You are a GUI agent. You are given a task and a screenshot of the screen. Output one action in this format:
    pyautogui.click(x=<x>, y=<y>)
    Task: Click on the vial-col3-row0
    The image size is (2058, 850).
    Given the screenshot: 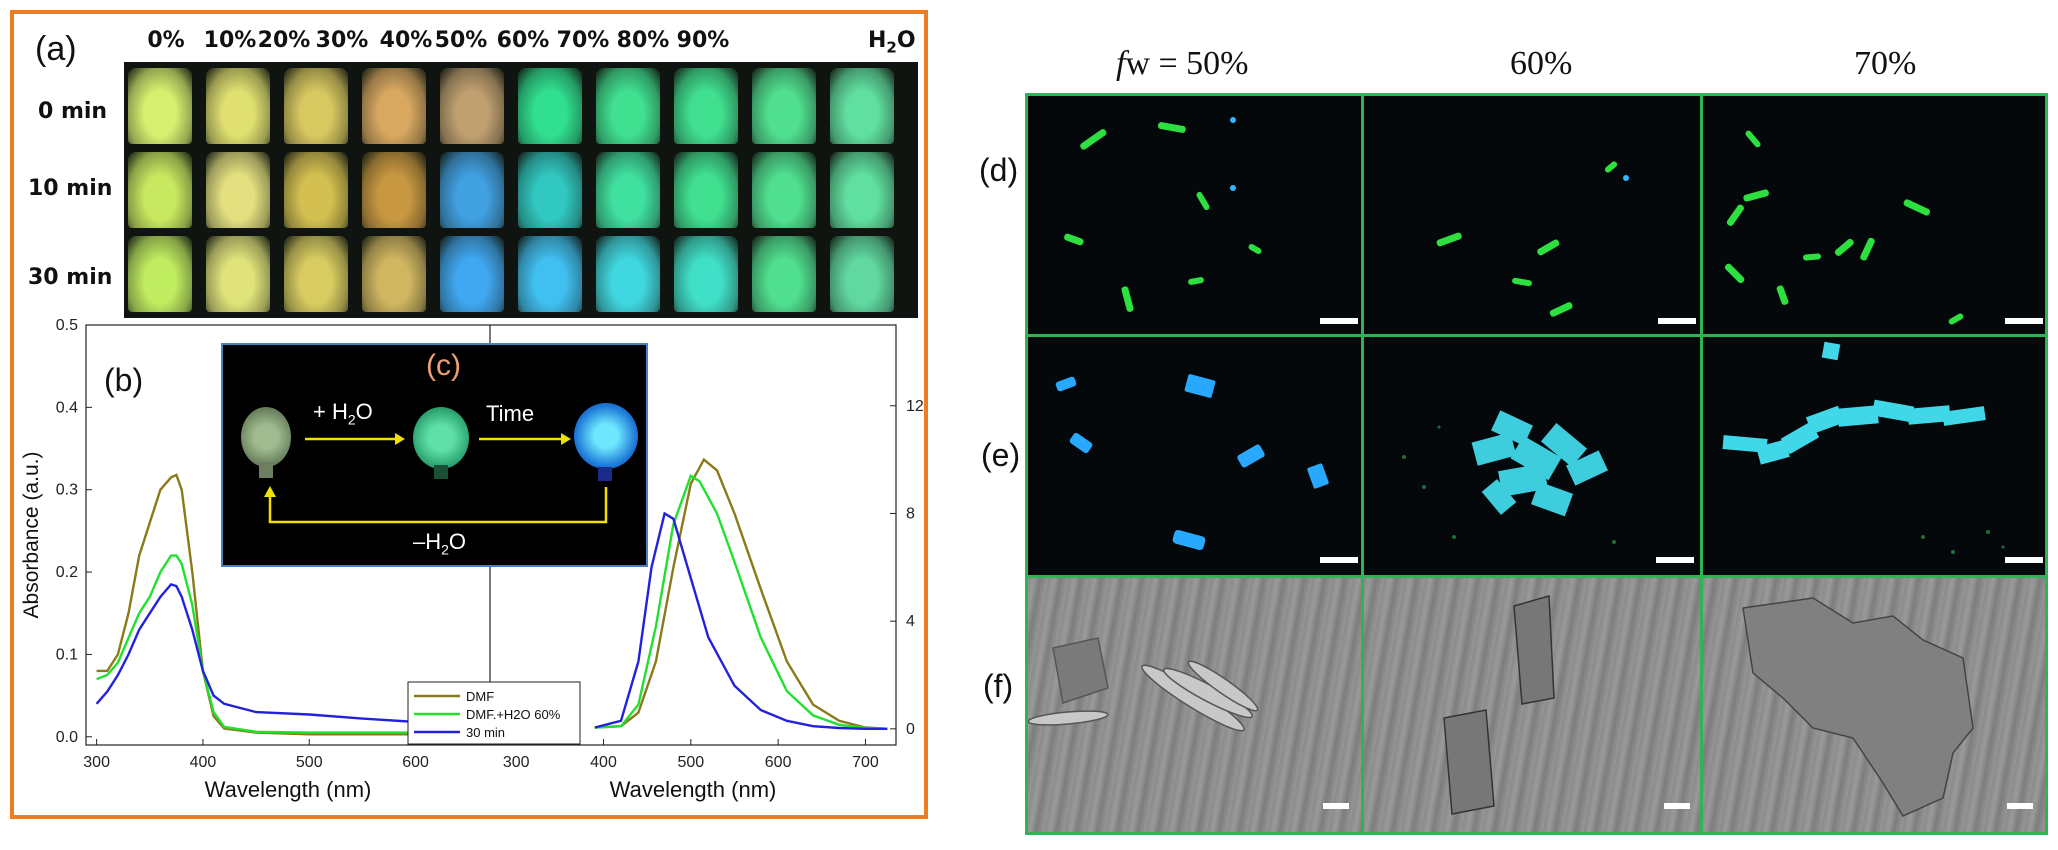 What is the action you would take?
    pyautogui.click(x=394, y=106)
    